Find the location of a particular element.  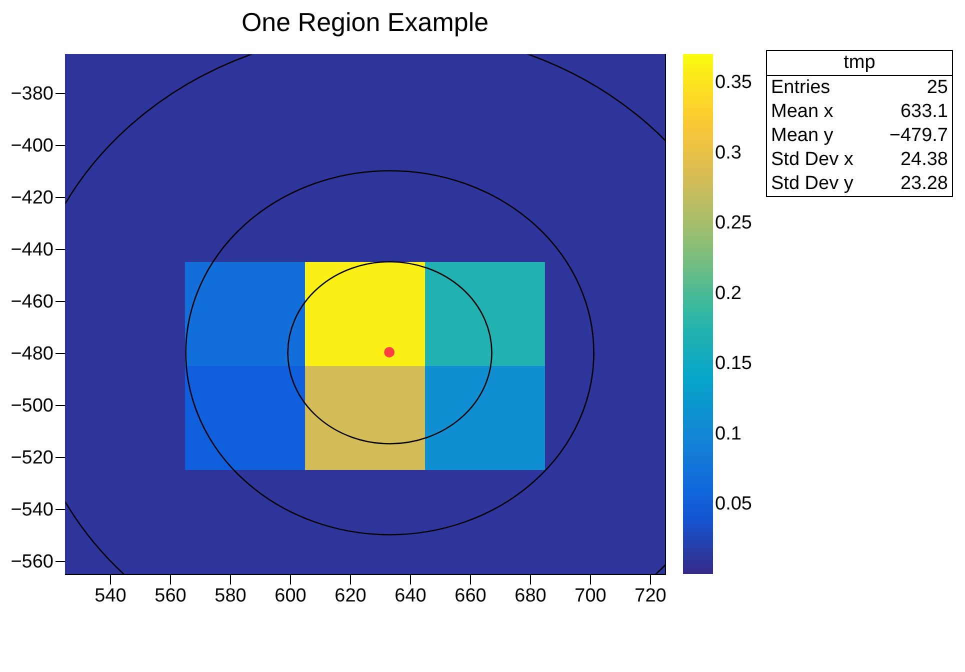

color-bar-label: 0.25 is located at coordinates (733, 223).